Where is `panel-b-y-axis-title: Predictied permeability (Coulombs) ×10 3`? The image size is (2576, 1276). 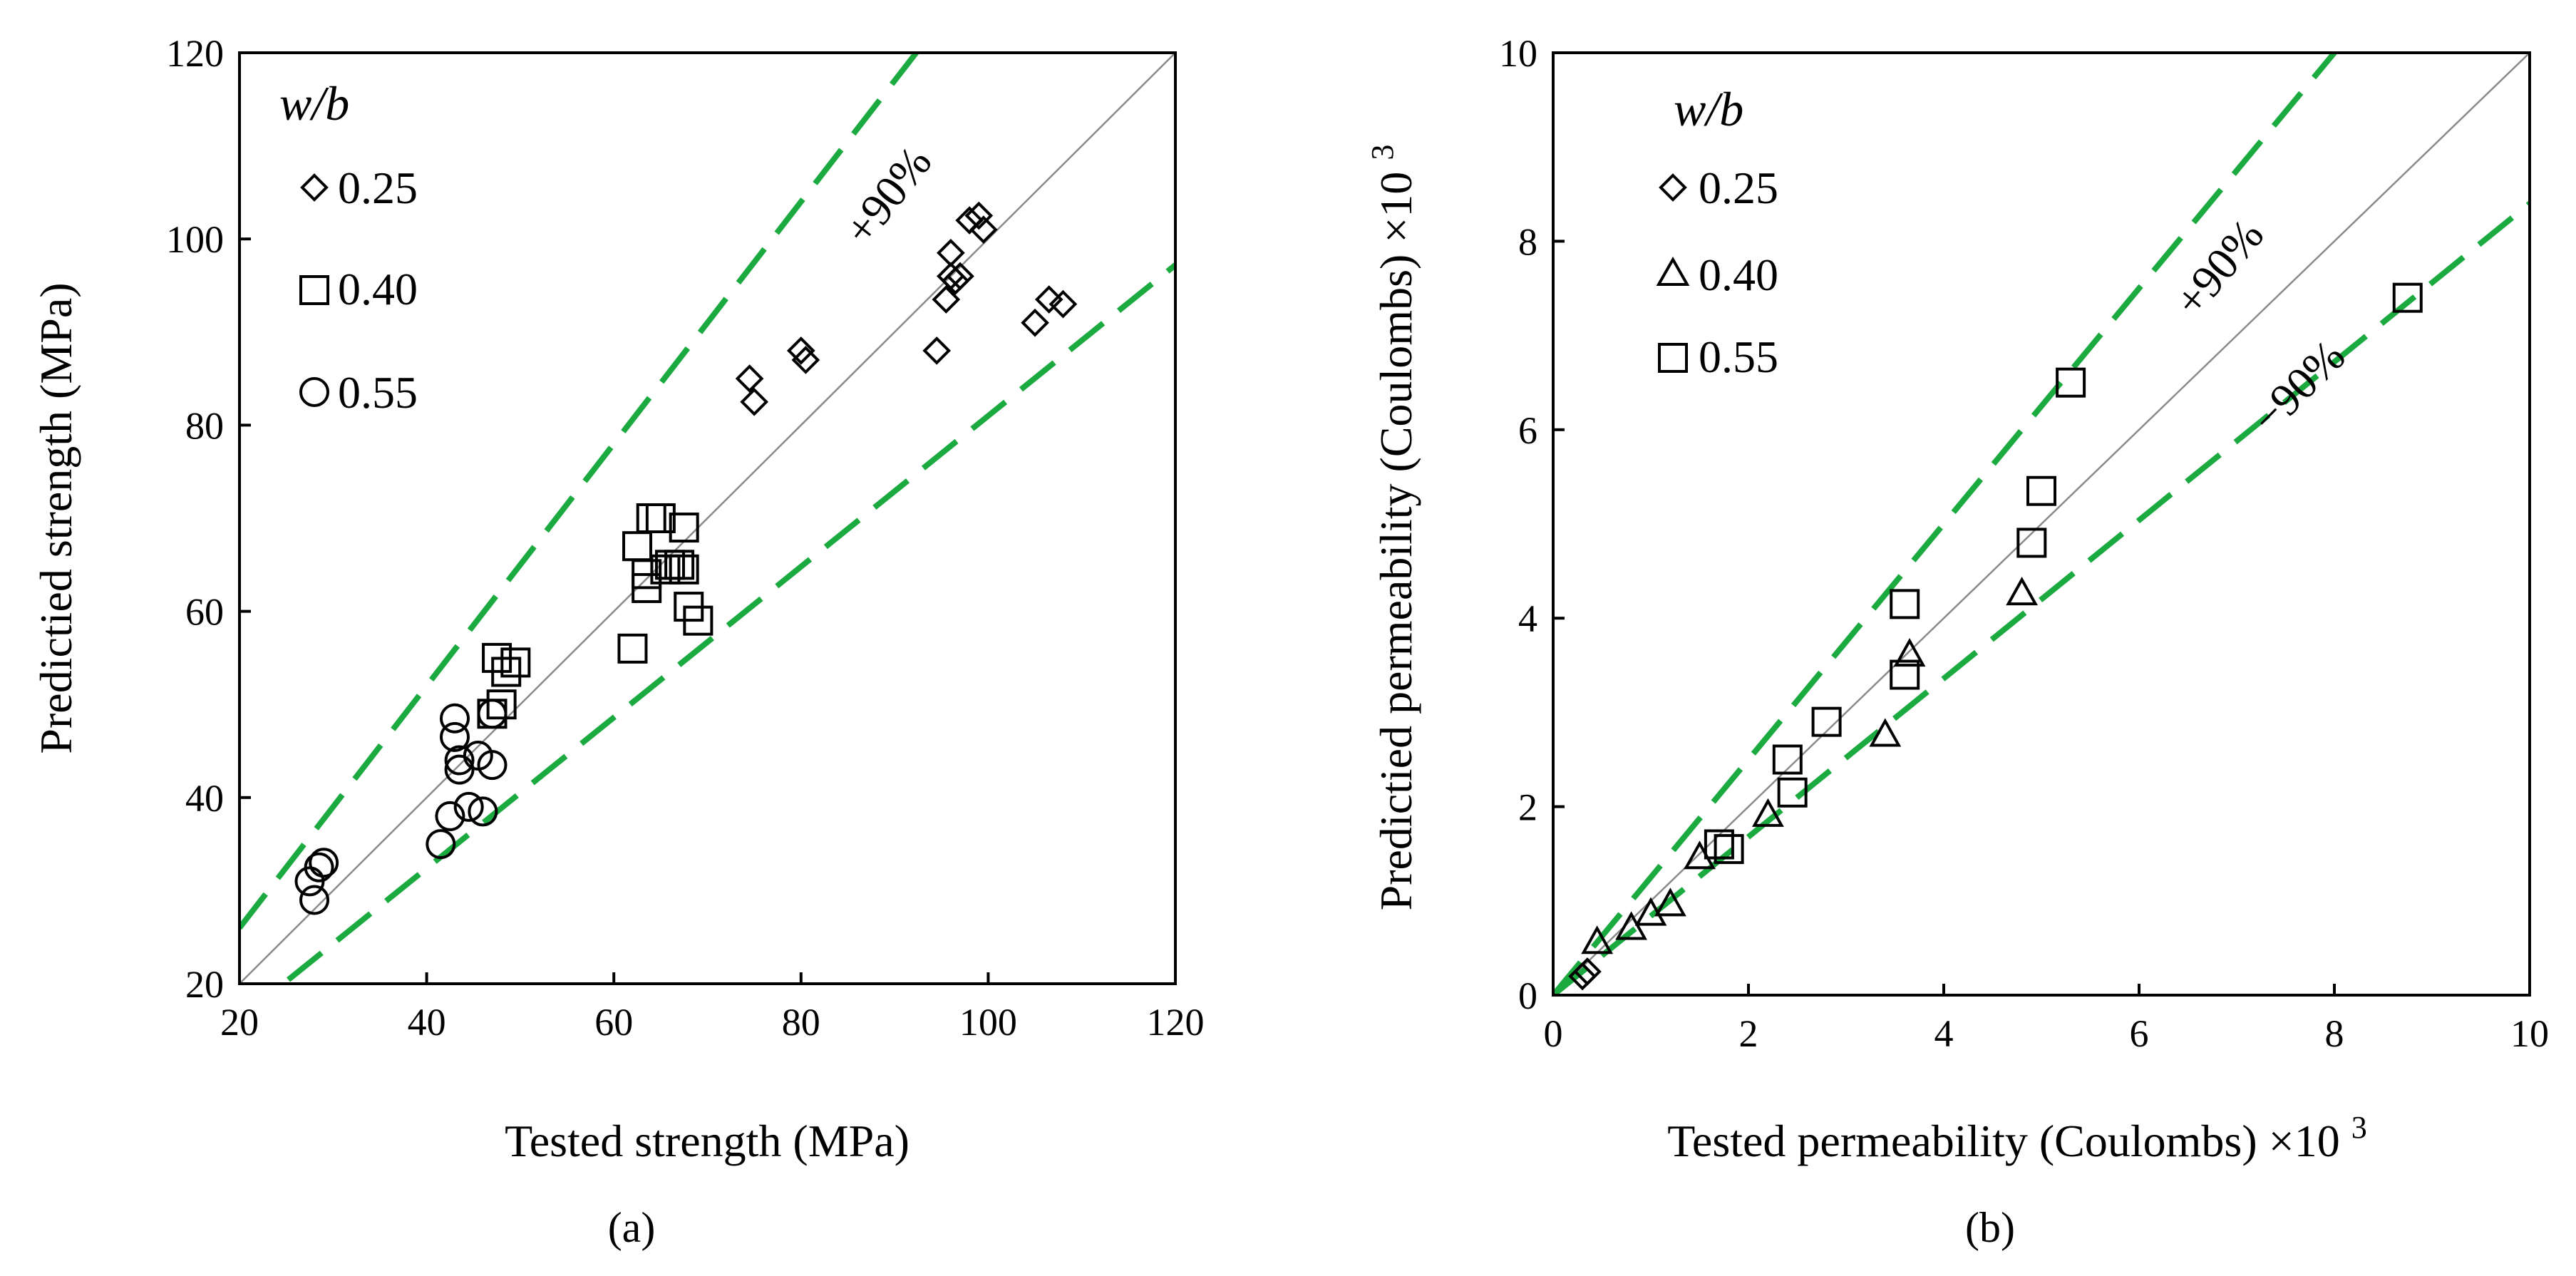
panel-b-y-axis-title: Predictied permeability (Coulombs) ×10 3 is located at coordinates (1393, 528).